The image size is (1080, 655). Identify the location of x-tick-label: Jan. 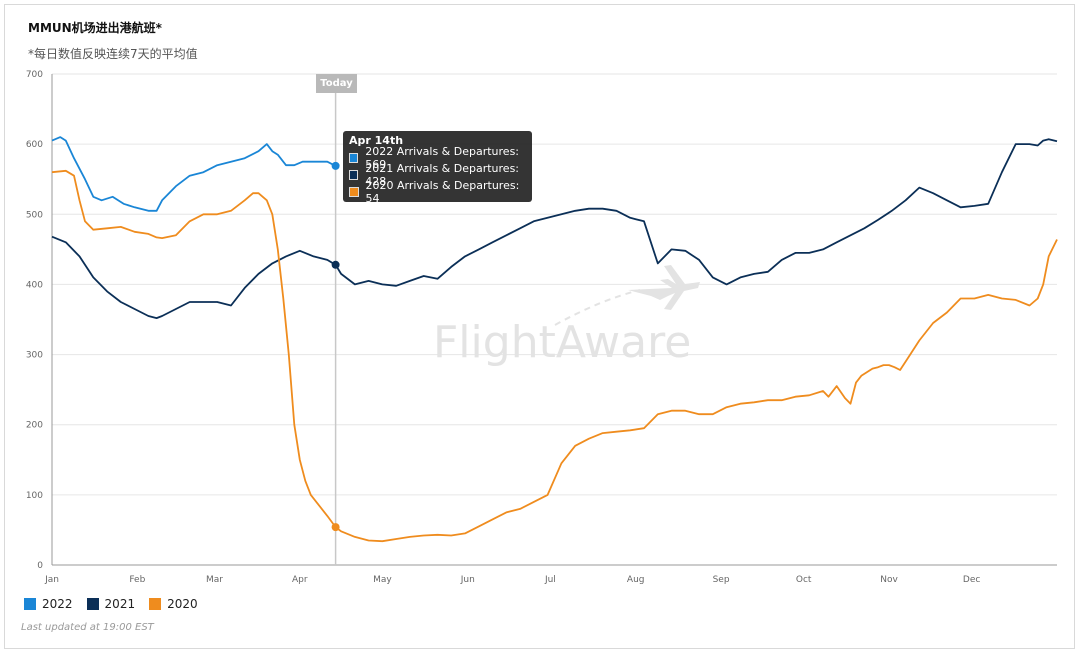
(51, 580).